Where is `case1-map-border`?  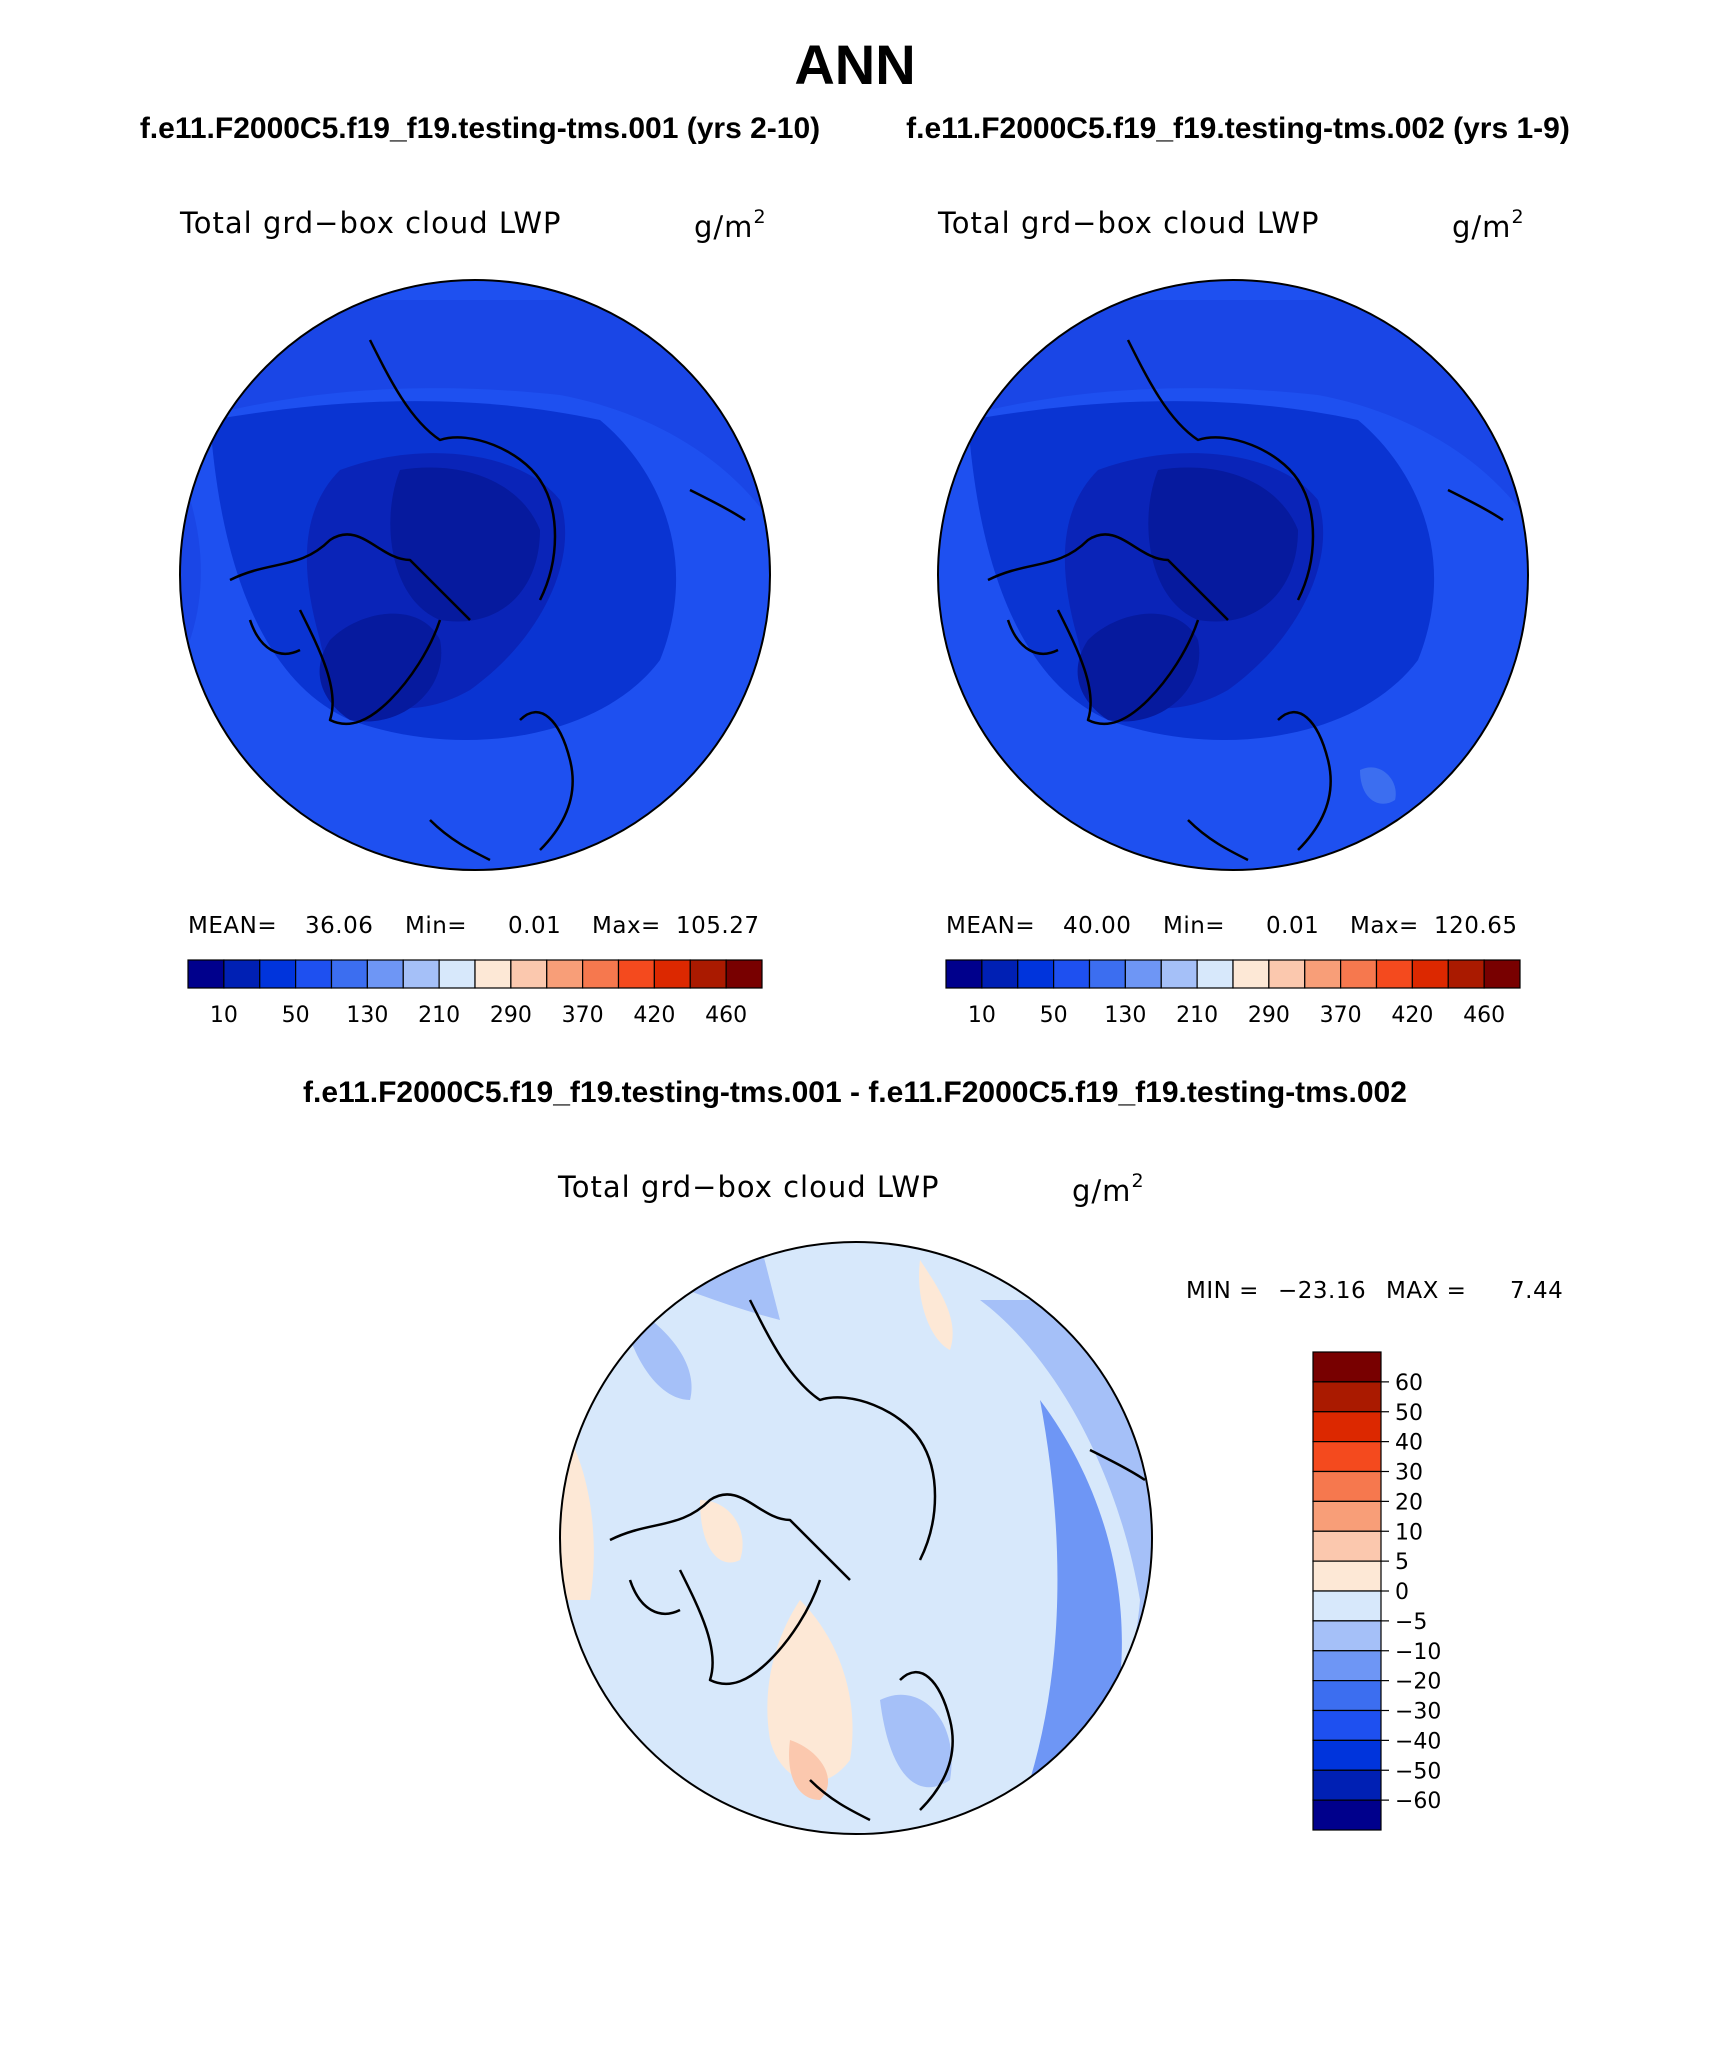
case1-map-border is located at coordinates (475, 575).